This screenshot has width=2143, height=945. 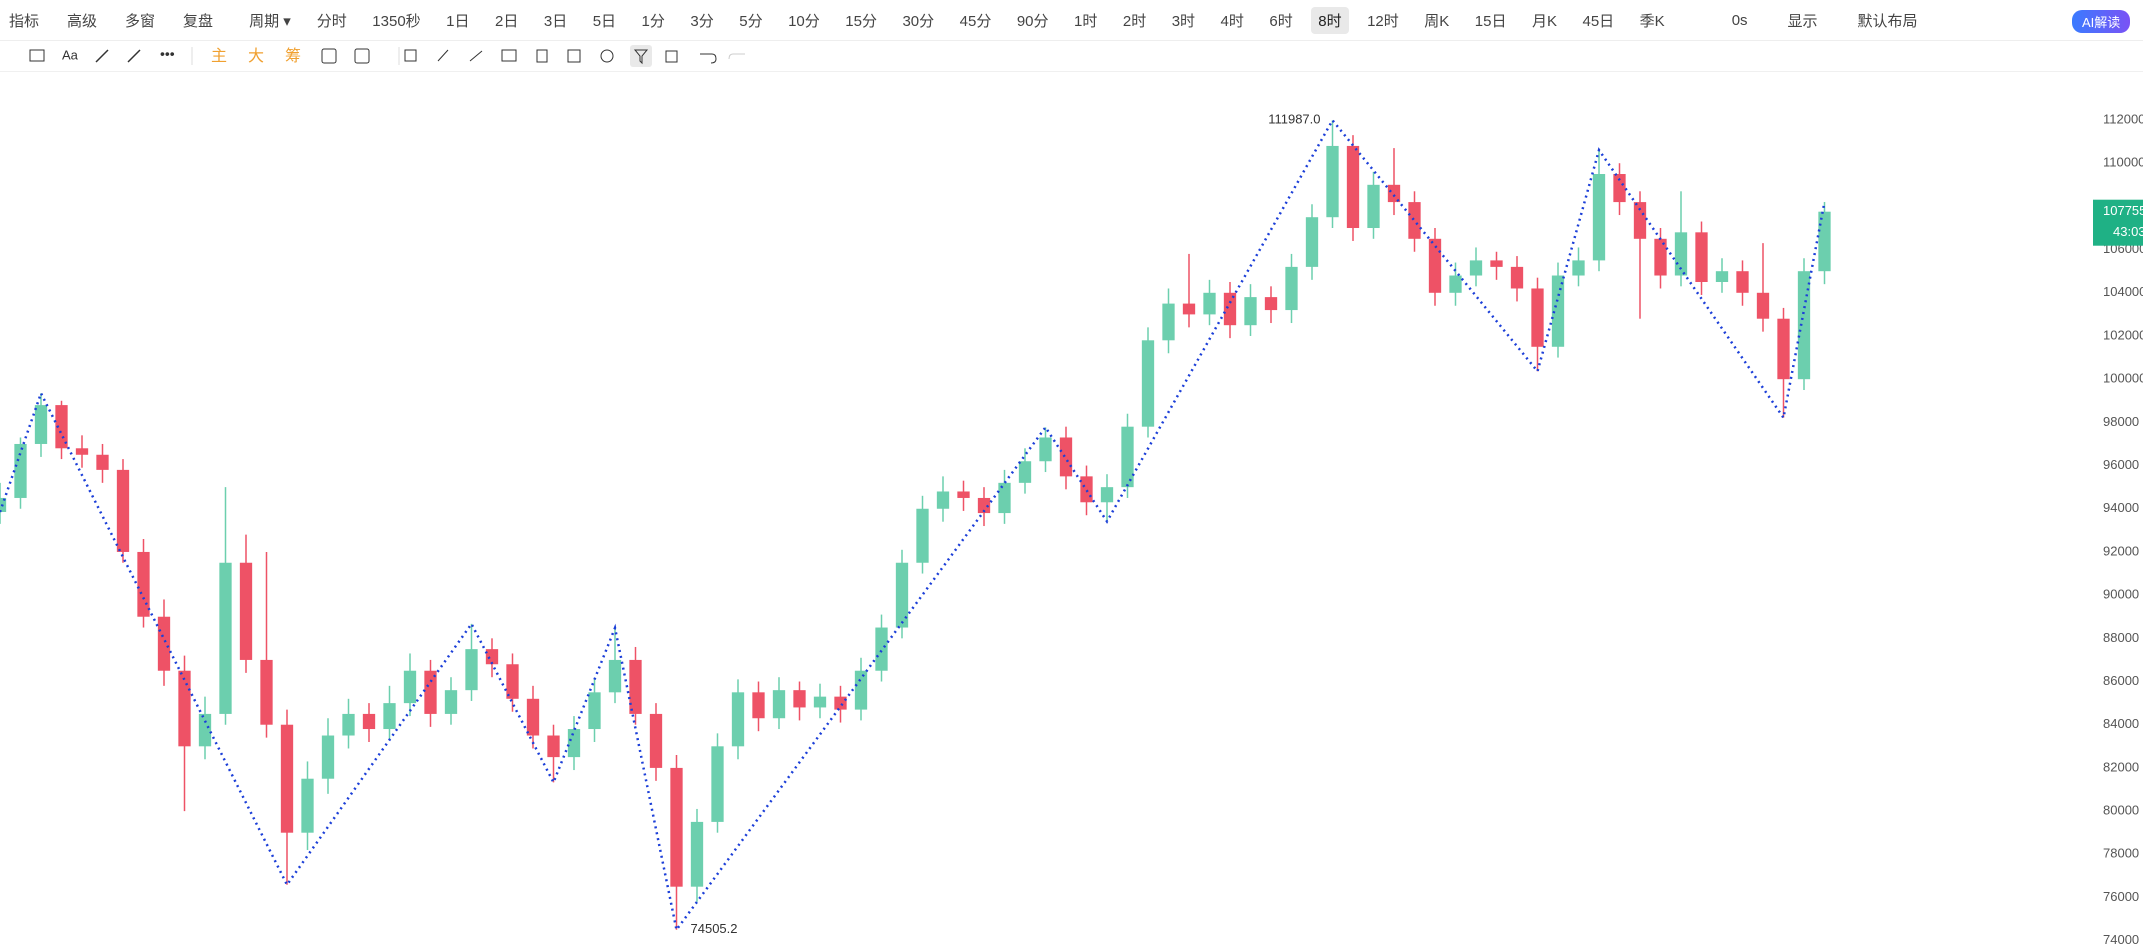 I want to click on left-tool: 指标, so click(x=24, y=21).